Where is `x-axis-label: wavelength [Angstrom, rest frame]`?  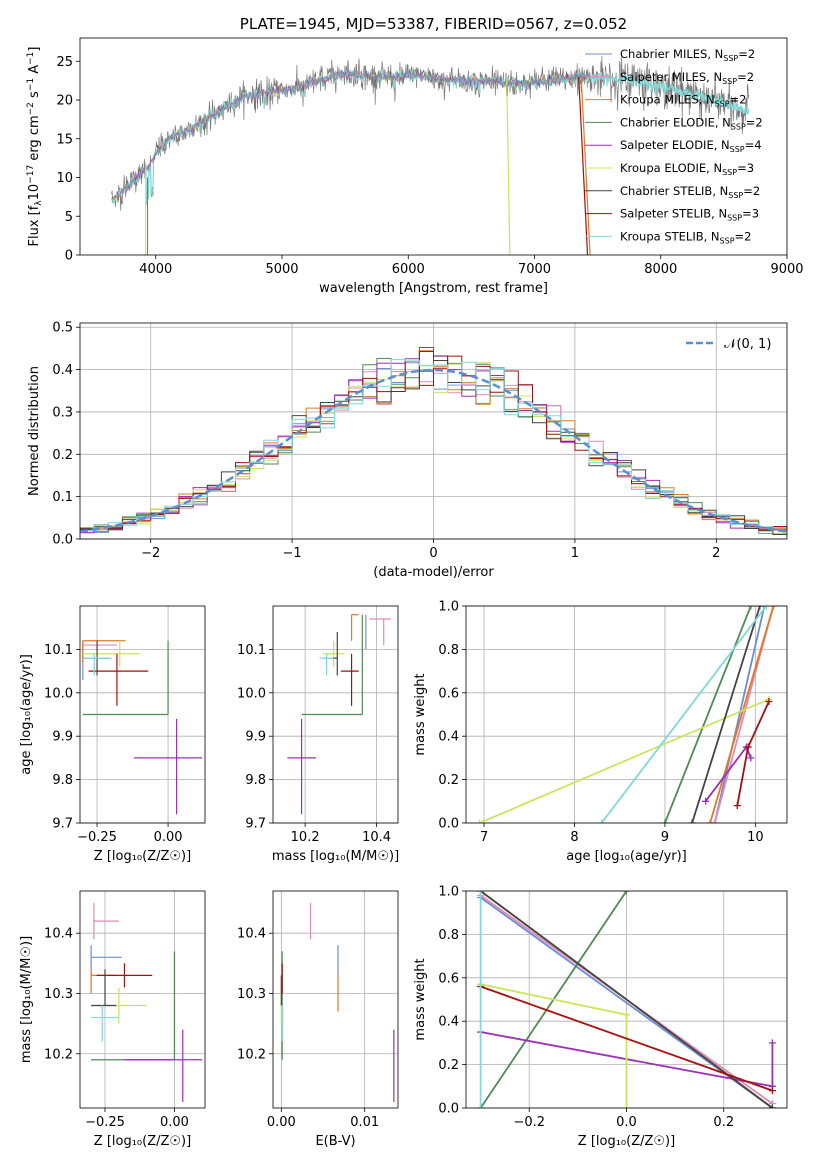
x-axis-label: wavelength [Angstrom, rest frame] is located at coordinates (433, 288).